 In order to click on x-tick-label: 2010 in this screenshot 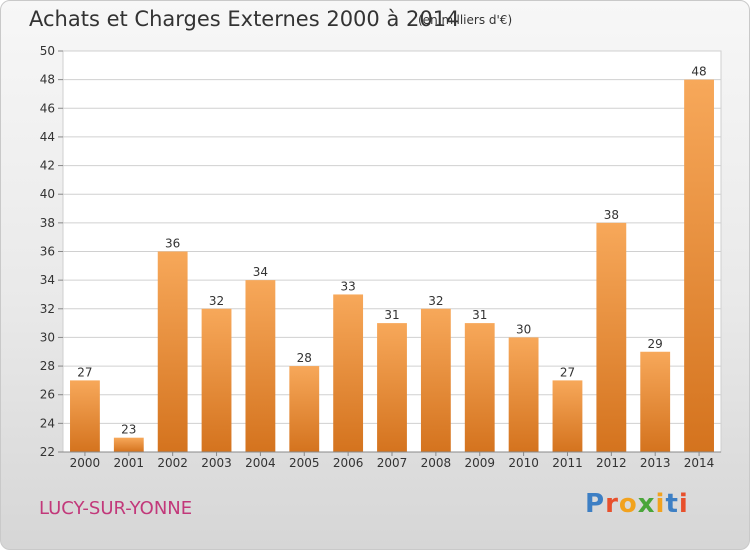, I will do `click(523, 463)`.